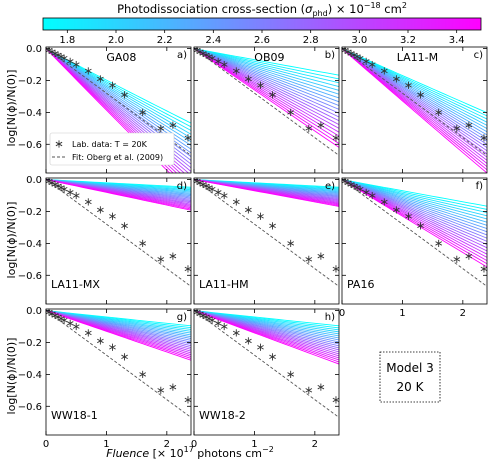  What do you see at coordinates (457, 40) in the screenshot?
I see `colorbar-tick-label: 3.4` at bounding box center [457, 40].